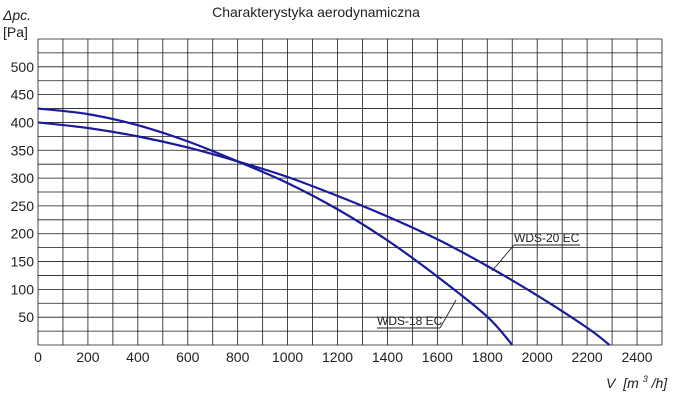 The height and width of the screenshot is (402, 674). Describe the element at coordinates (316, 12) in the screenshot. I see `chart-title: Charakterystyka aerodynamiczna` at that location.